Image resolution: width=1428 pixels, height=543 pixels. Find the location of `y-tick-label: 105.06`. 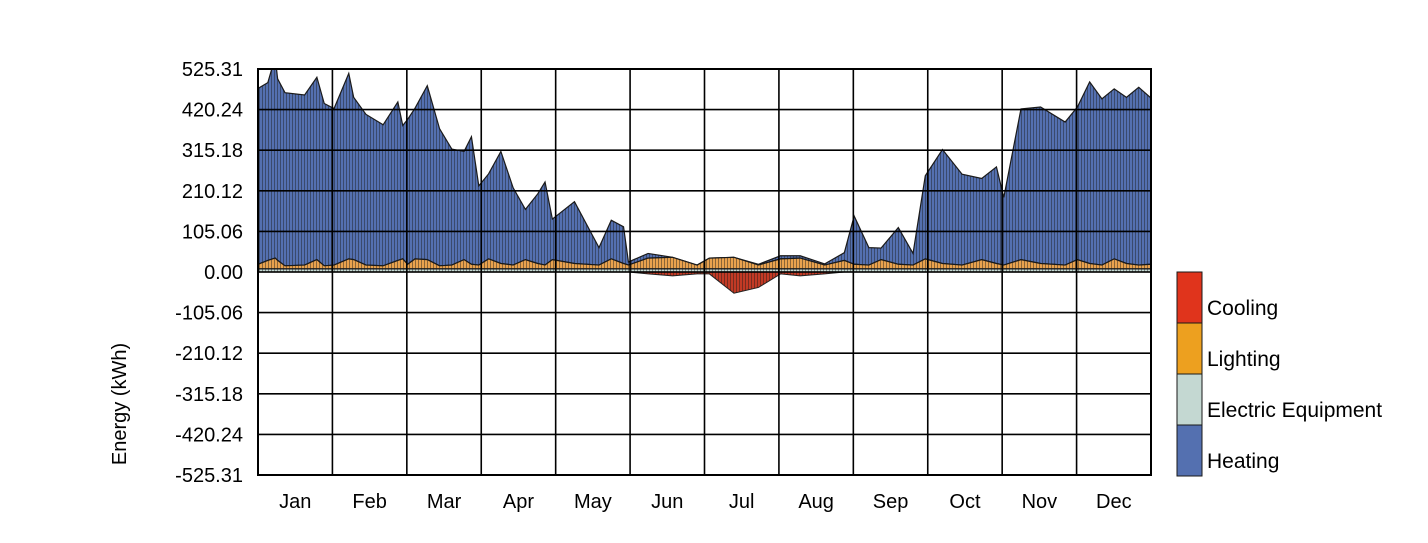

y-tick-label: 105.06 is located at coordinates (212, 232).